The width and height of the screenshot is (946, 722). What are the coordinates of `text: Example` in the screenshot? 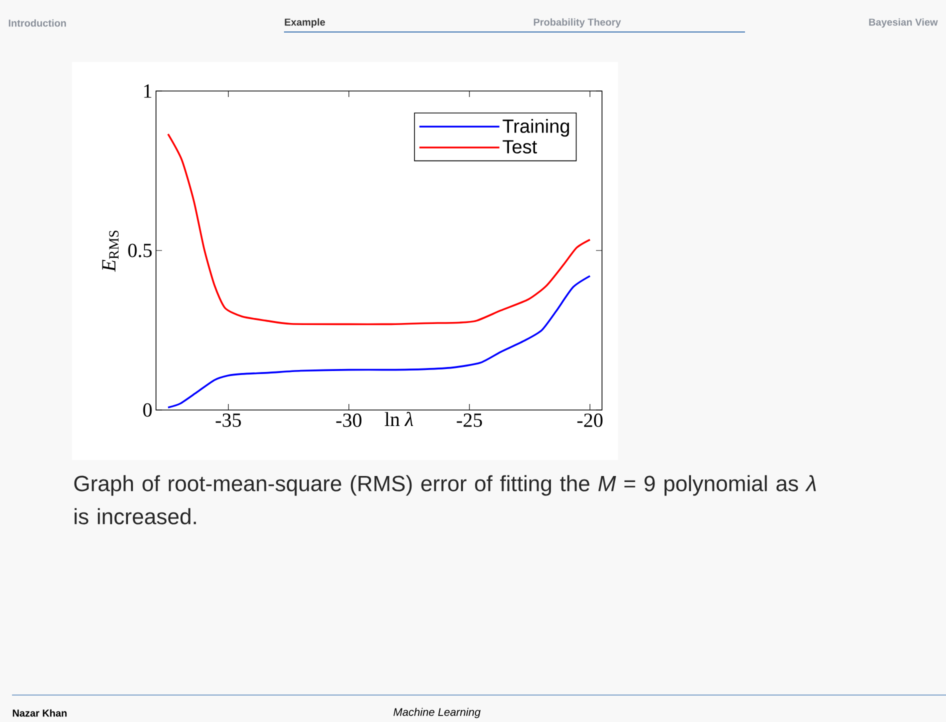 It's located at (304, 23).